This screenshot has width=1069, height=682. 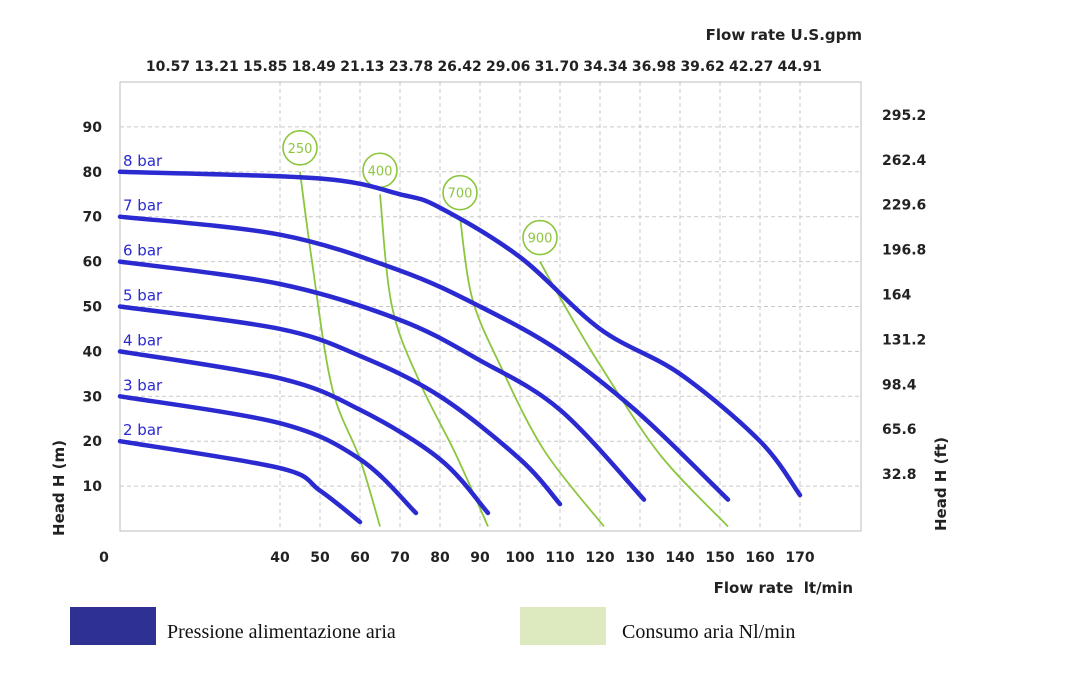 I want to click on pressure-curve-label: 7 bar, so click(x=143, y=206).